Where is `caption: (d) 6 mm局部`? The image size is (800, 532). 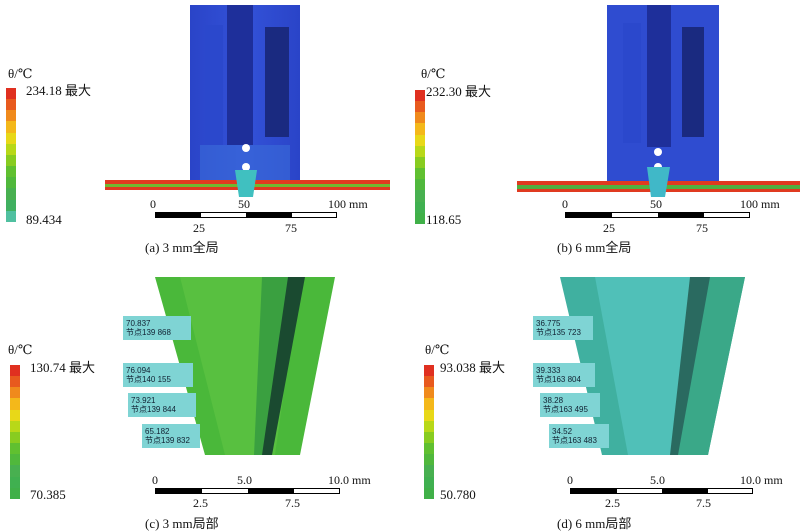
caption: (d) 6 mm局部 is located at coordinates (594, 523).